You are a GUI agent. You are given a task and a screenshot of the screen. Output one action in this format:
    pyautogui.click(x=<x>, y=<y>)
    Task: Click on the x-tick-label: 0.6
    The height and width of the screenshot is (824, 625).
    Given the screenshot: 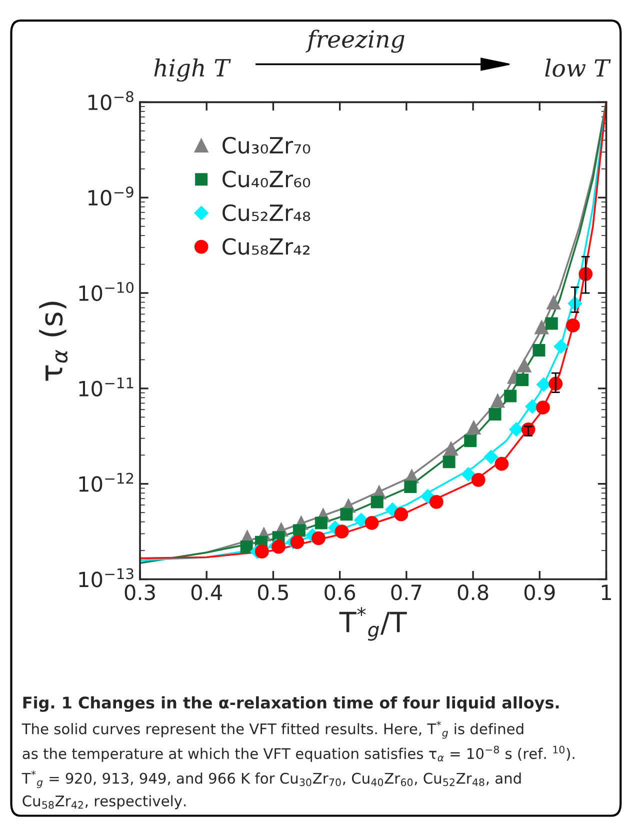 What is the action you would take?
    pyautogui.click(x=340, y=592)
    